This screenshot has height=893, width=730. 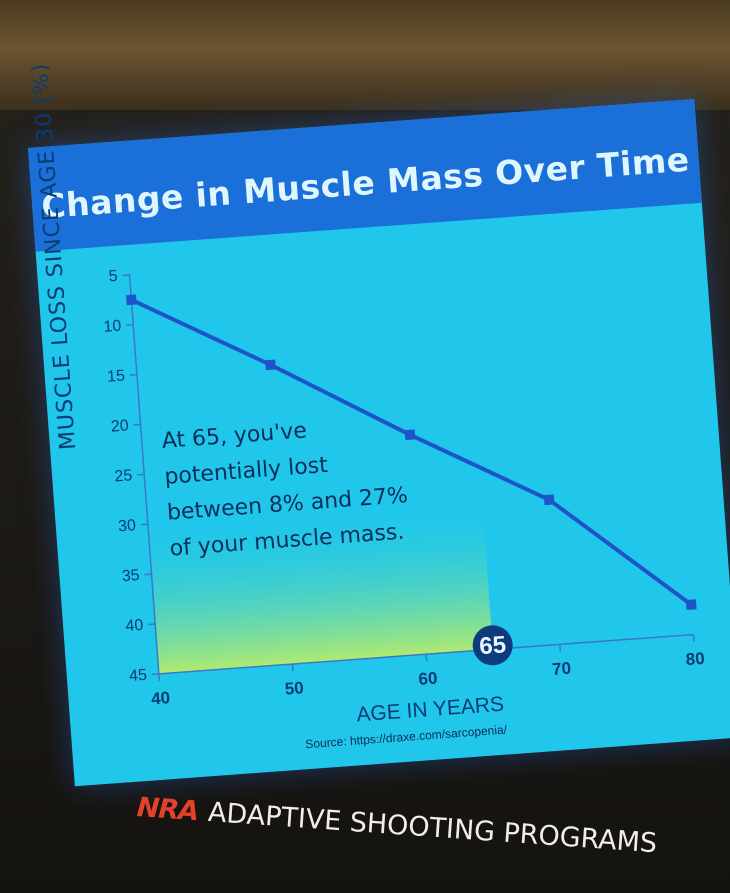 I want to click on x-tick-label: 70, so click(x=561, y=669).